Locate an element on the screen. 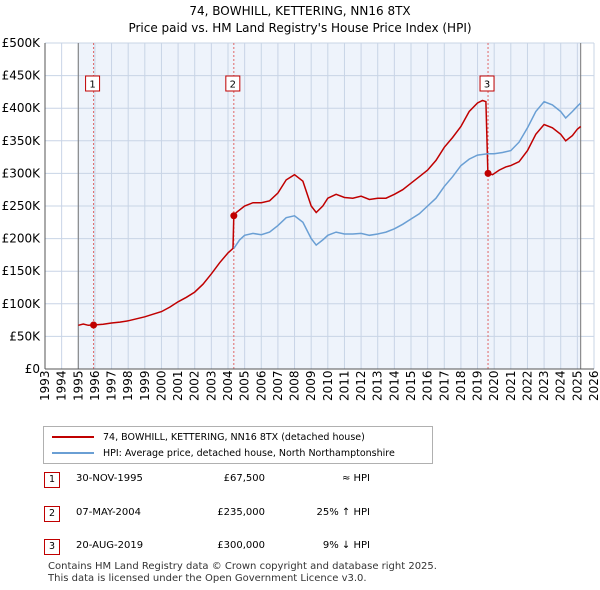 The height and width of the screenshot is (590, 600). transaction-hpi: 9% ↓ HPI is located at coordinates (346, 545).